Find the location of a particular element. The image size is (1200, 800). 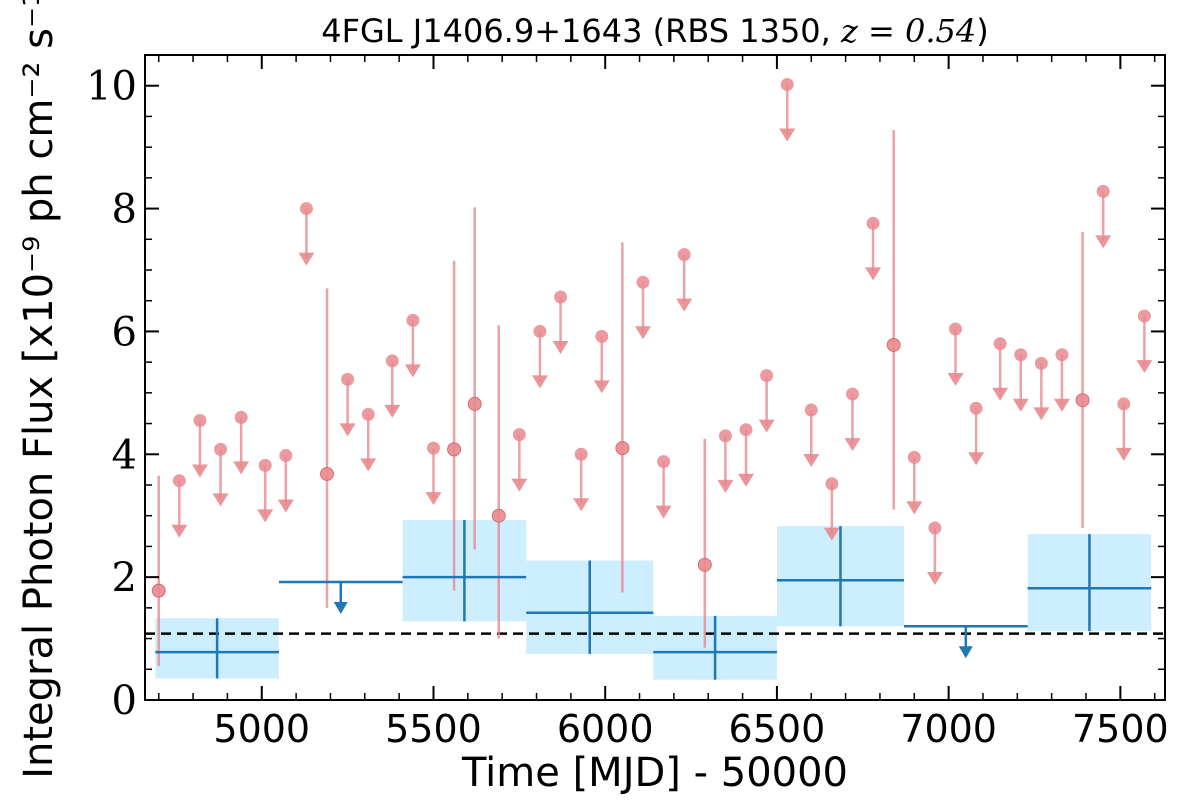

x-axis-label: Time [MJD] - 50000 is located at coordinates (654, 773).